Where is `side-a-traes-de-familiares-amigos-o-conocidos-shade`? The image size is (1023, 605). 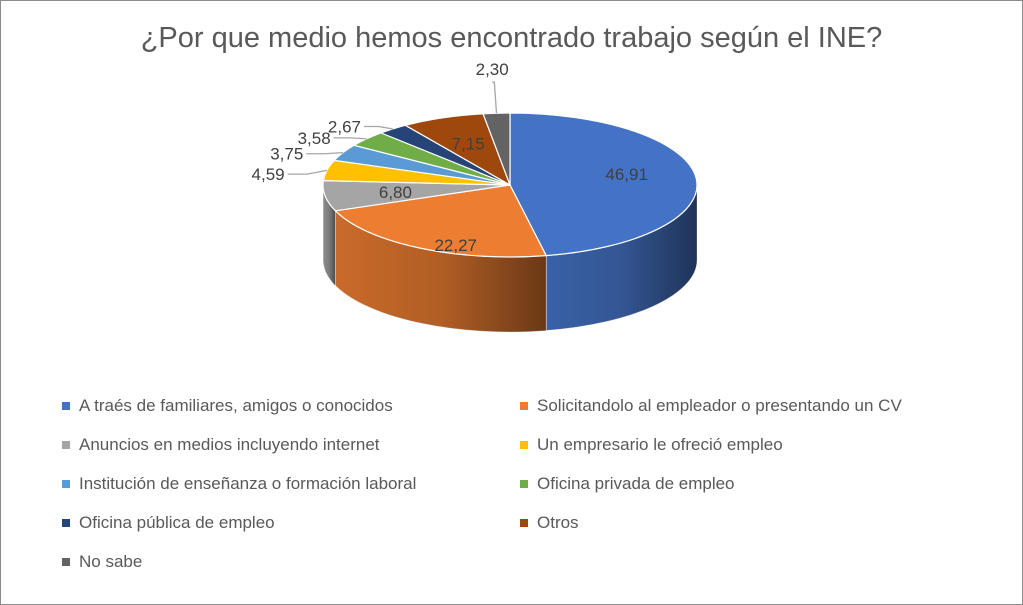 side-a-traes-de-familiares-amigos-o-conocidos-shade is located at coordinates (621, 258).